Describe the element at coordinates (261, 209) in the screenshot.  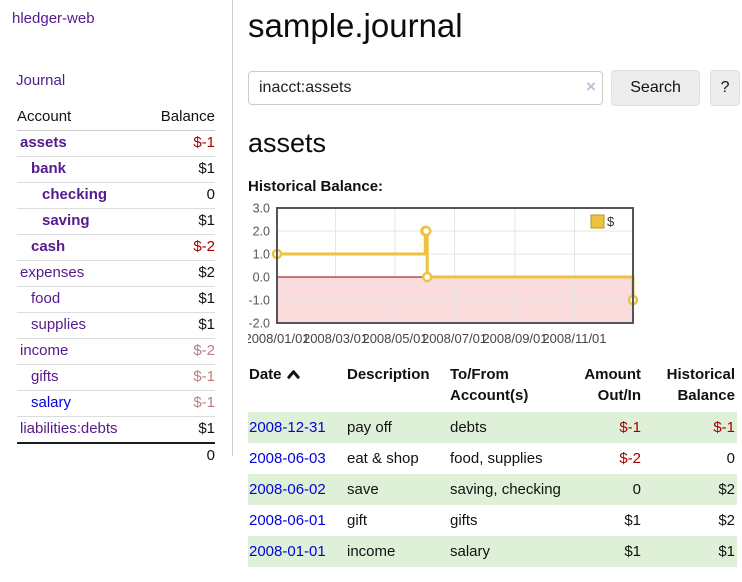
I see `y-axis-tick-label: 3.0` at that location.